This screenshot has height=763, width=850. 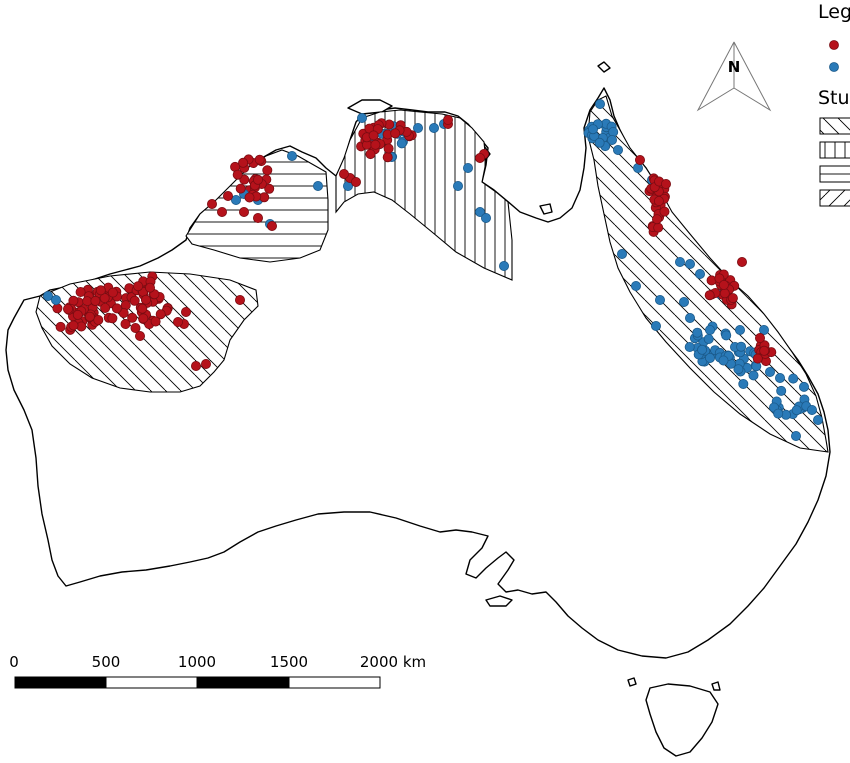 What do you see at coordinates (734, 67) in the screenshot?
I see `north-label: N` at bounding box center [734, 67].